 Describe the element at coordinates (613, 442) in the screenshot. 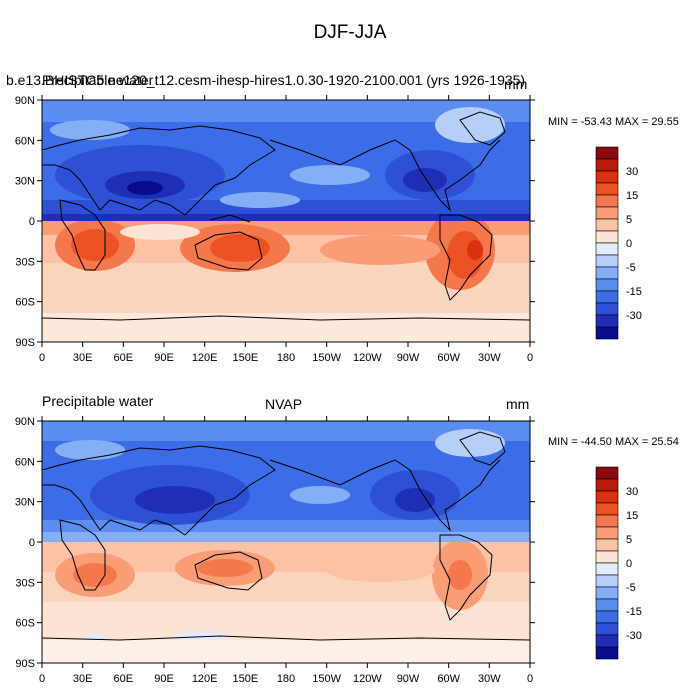

I see `panel2-stats: MIN = -44.50 MAX = 25.54` at that location.